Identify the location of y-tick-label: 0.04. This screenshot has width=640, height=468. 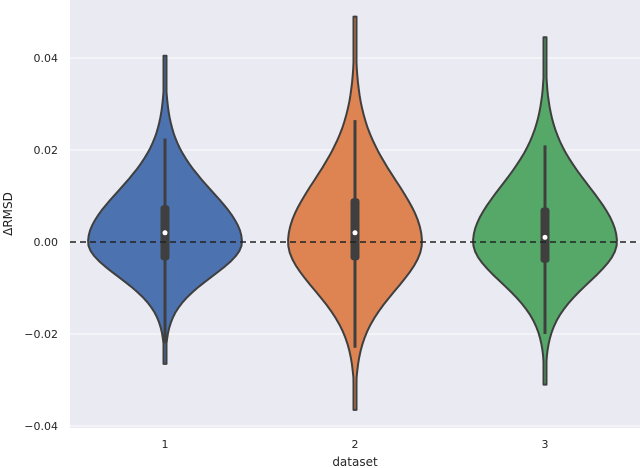
(46, 58).